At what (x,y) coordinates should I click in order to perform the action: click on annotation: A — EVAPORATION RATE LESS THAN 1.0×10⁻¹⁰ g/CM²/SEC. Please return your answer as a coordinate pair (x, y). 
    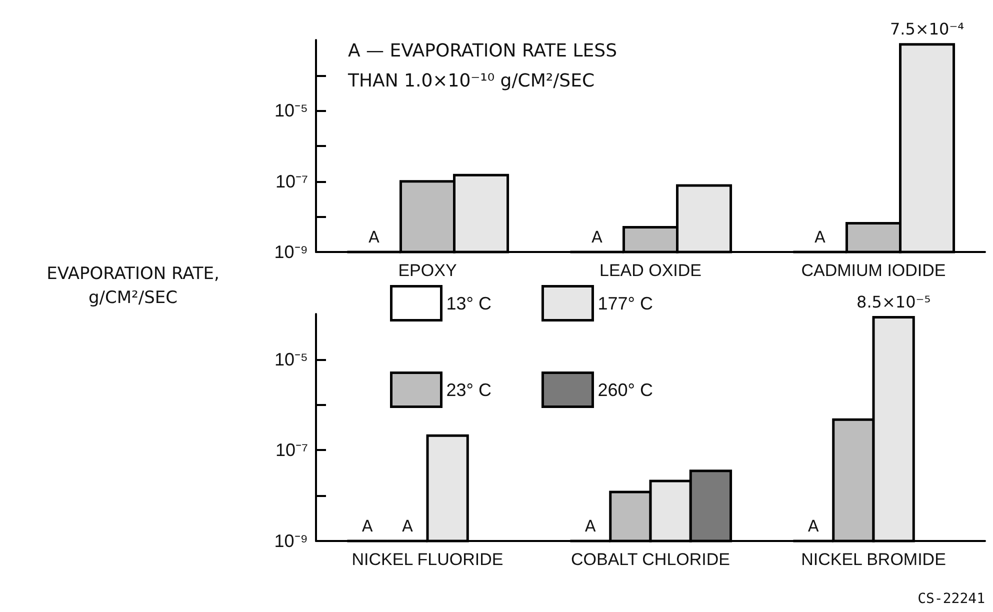
    Looking at the image, I should click on (485, 66).